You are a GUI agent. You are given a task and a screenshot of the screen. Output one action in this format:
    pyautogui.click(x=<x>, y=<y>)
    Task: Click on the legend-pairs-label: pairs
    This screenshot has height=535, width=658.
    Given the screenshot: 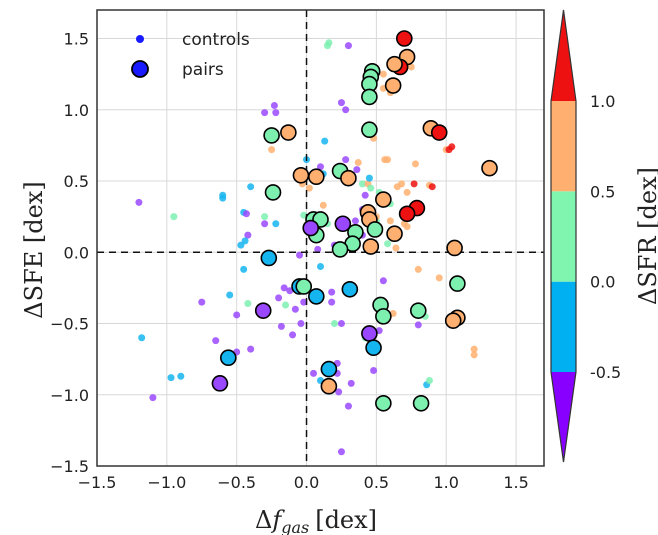 What is the action you would take?
    pyautogui.click(x=203, y=70)
    